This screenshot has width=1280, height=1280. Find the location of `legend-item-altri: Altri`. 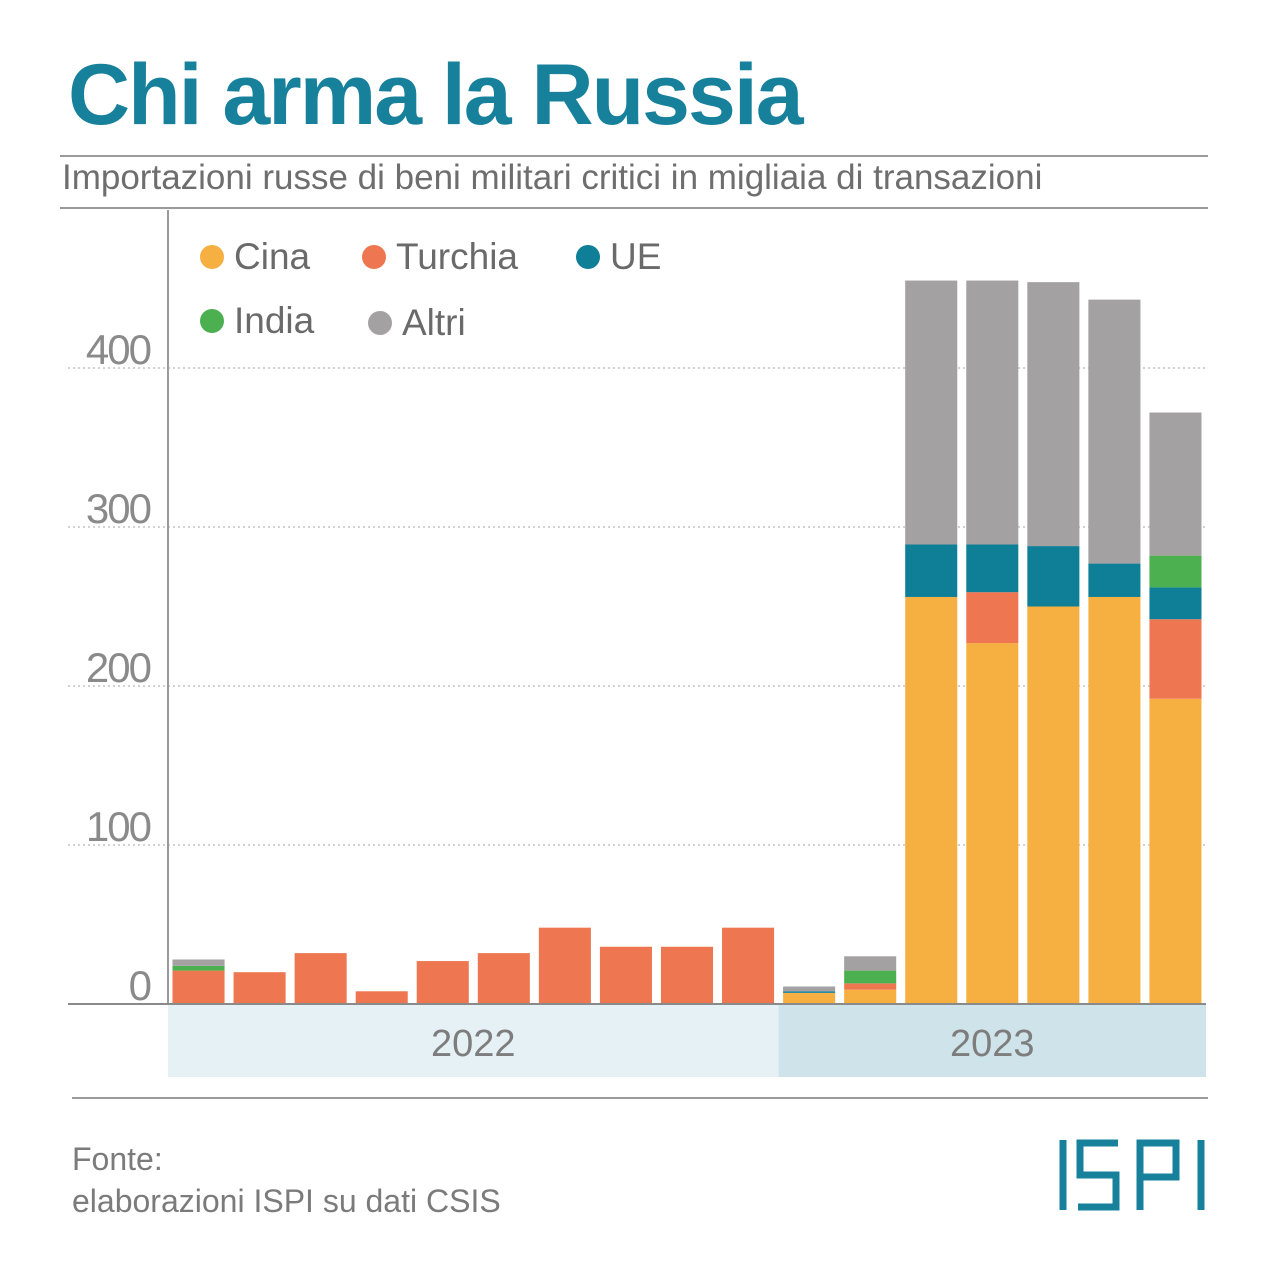

legend-item-altri: Altri is located at coordinates (417, 322).